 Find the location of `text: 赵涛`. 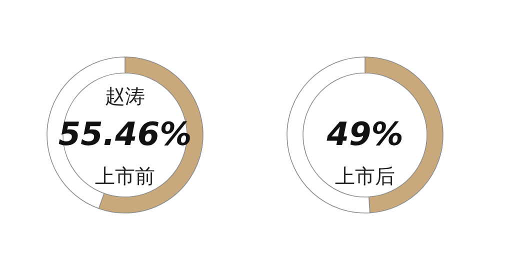

text: 赵涛 is located at coordinates (125, 96).